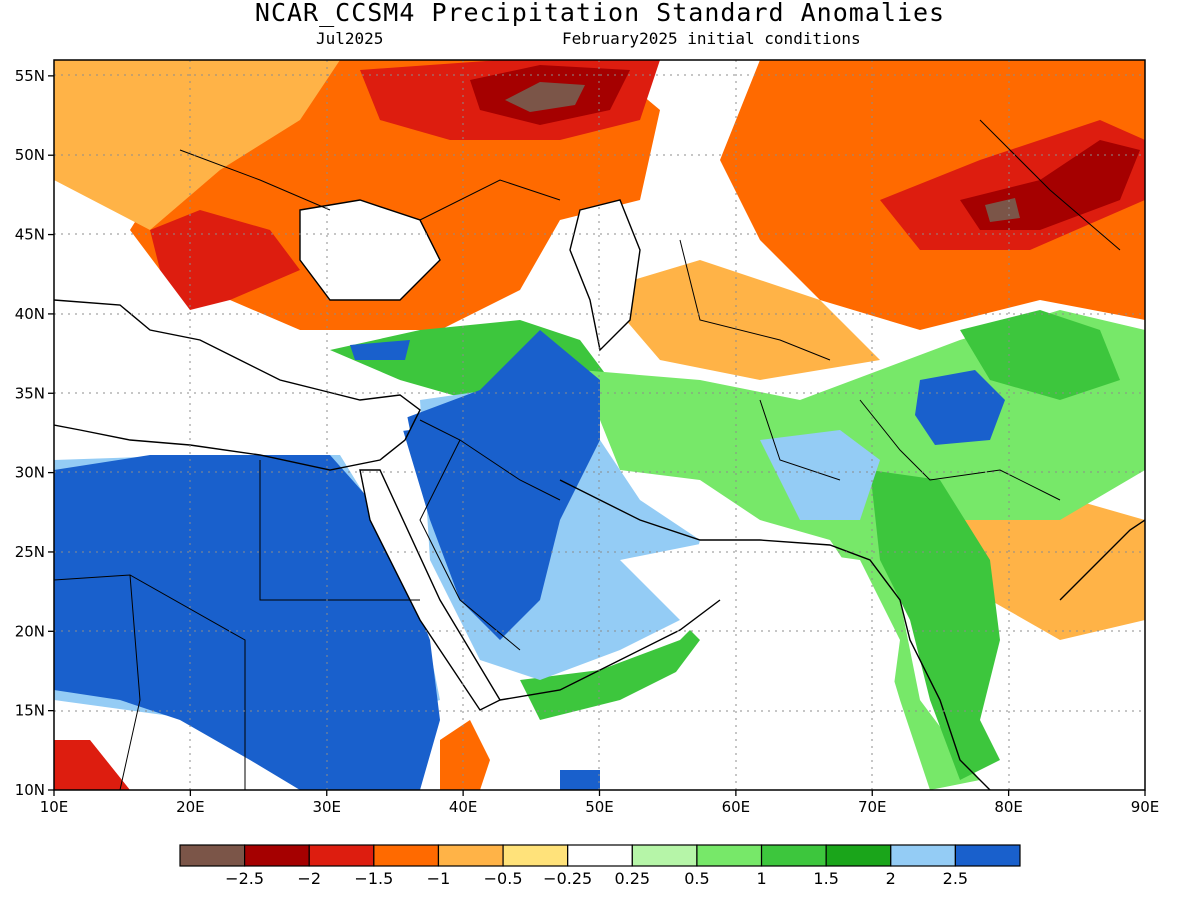  I want to click on lat-tick-label: 20N, so click(30, 631).